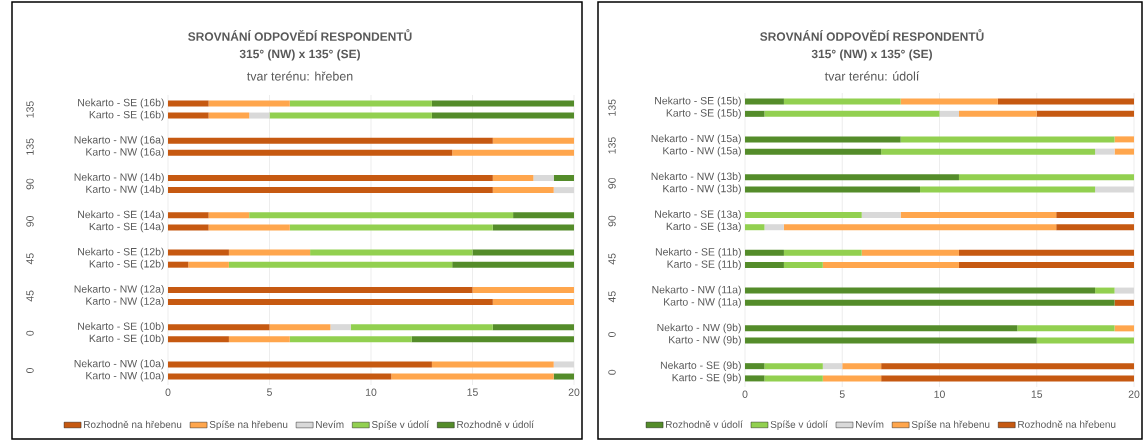 Image resolution: width=1144 pixels, height=441 pixels. Describe the element at coordinates (698, 215) in the screenshot. I see `y-tick-label: Nekarto - SE (13a)` at that location.